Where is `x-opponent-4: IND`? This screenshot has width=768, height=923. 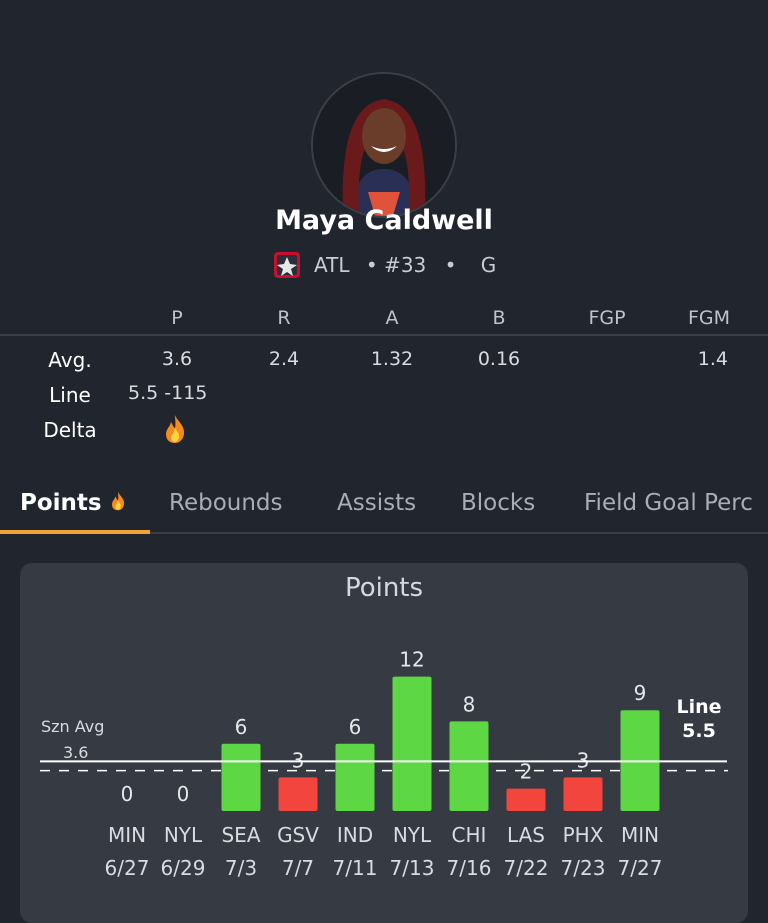 x-opponent-4: IND is located at coordinates (355, 835).